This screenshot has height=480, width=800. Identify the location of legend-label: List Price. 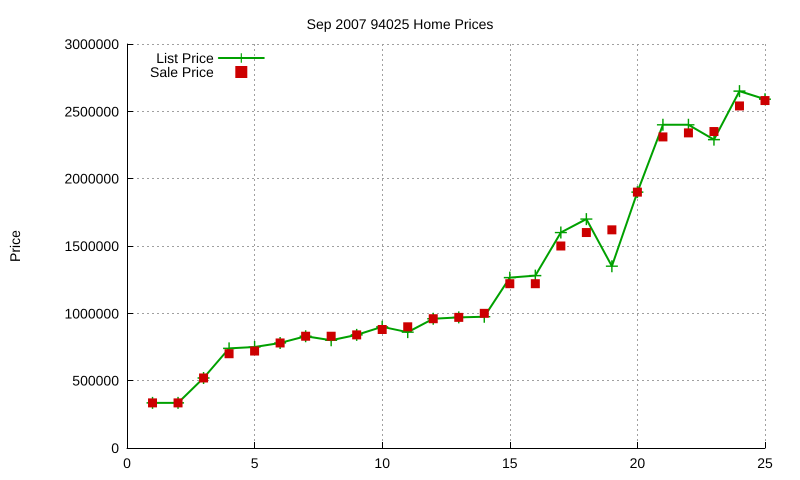
(185, 58).